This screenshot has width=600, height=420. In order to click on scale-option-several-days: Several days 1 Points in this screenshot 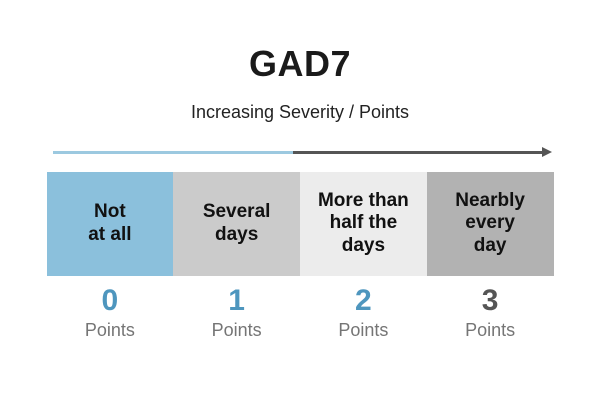, I will do `click(236, 256)`.